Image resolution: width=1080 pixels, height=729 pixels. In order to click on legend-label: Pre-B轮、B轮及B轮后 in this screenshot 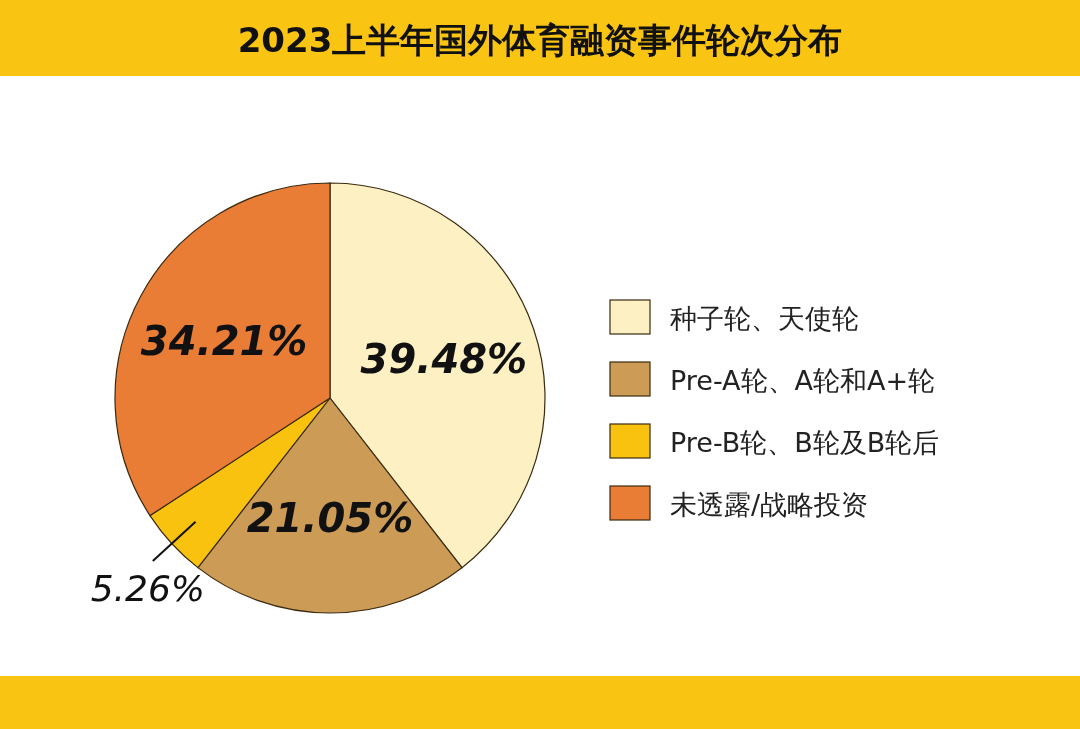, I will do `click(805, 442)`.